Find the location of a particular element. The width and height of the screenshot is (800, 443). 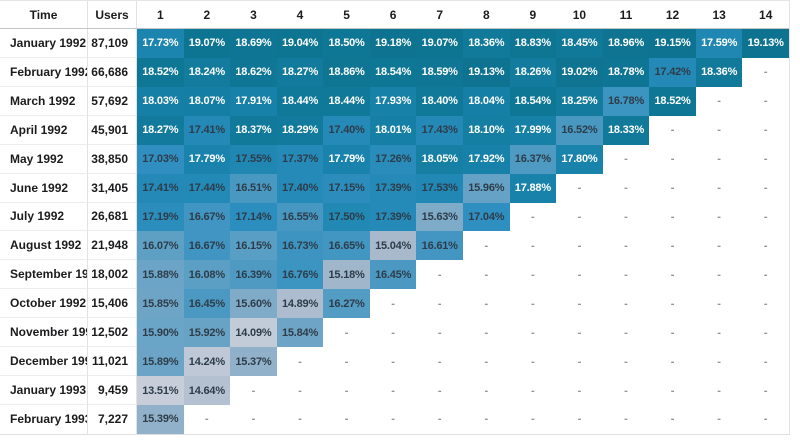

users-cell: 66,686 is located at coordinates (112, 72).